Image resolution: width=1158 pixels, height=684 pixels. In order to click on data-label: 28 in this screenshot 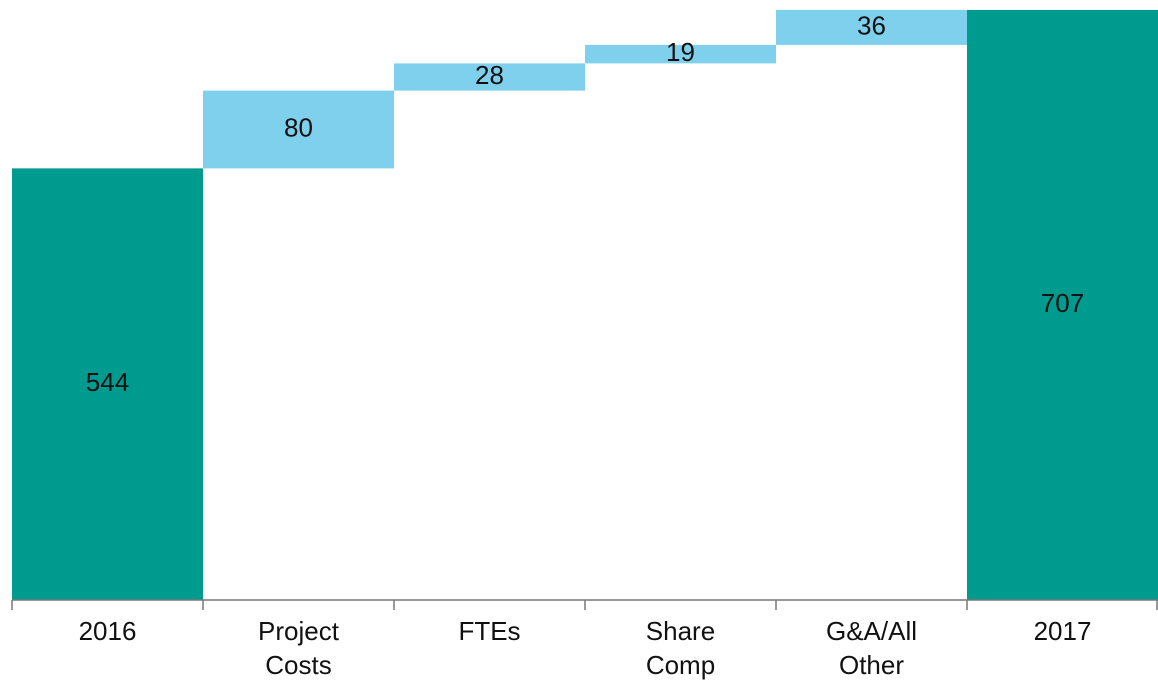, I will do `click(489, 75)`.